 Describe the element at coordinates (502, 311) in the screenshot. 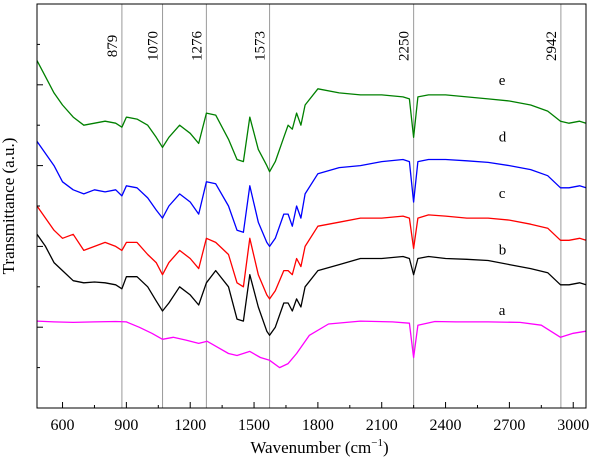

I see `series-label-a: a` at that location.